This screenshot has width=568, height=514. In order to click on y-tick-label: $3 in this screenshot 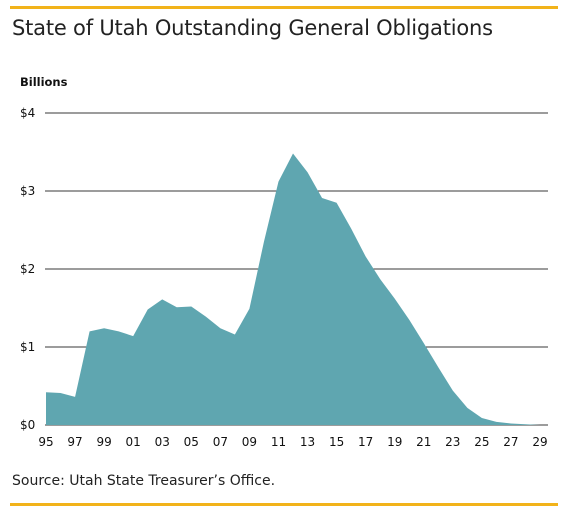, I will do `click(27, 191)`.